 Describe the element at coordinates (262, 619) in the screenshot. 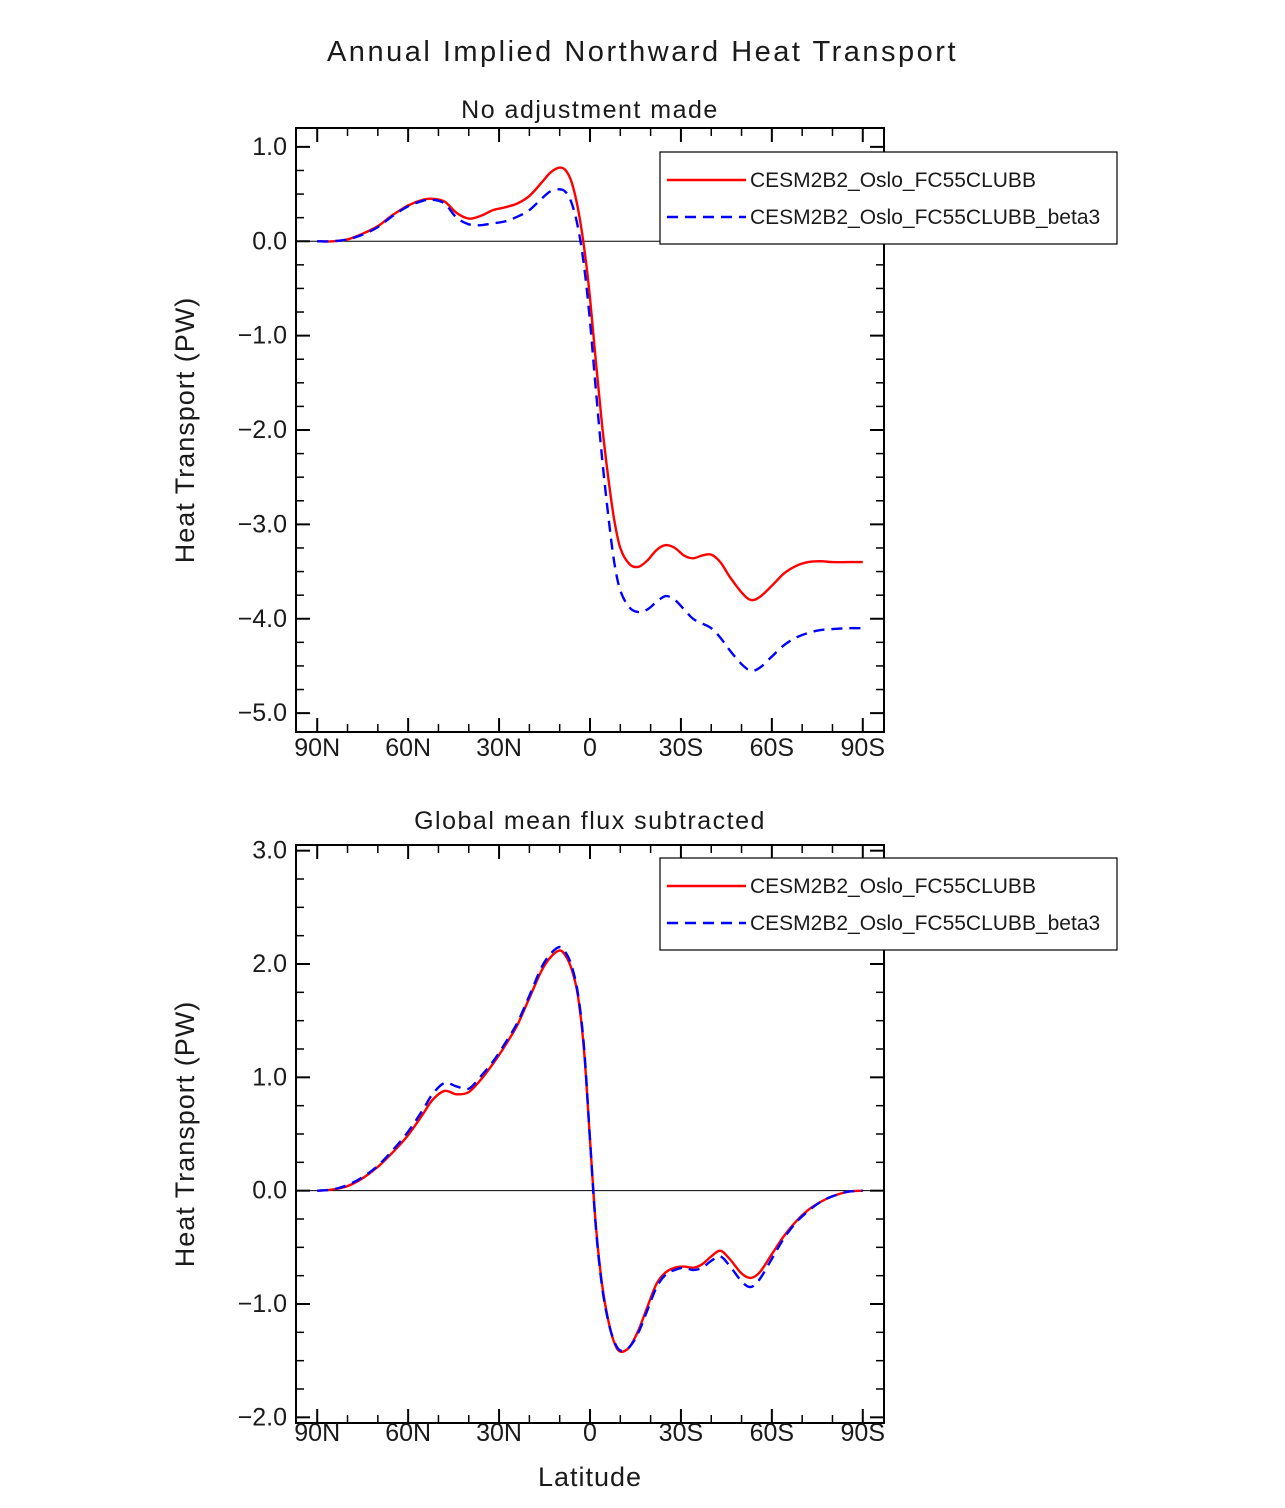

I see `y-tick-label: −4.0` at that location.